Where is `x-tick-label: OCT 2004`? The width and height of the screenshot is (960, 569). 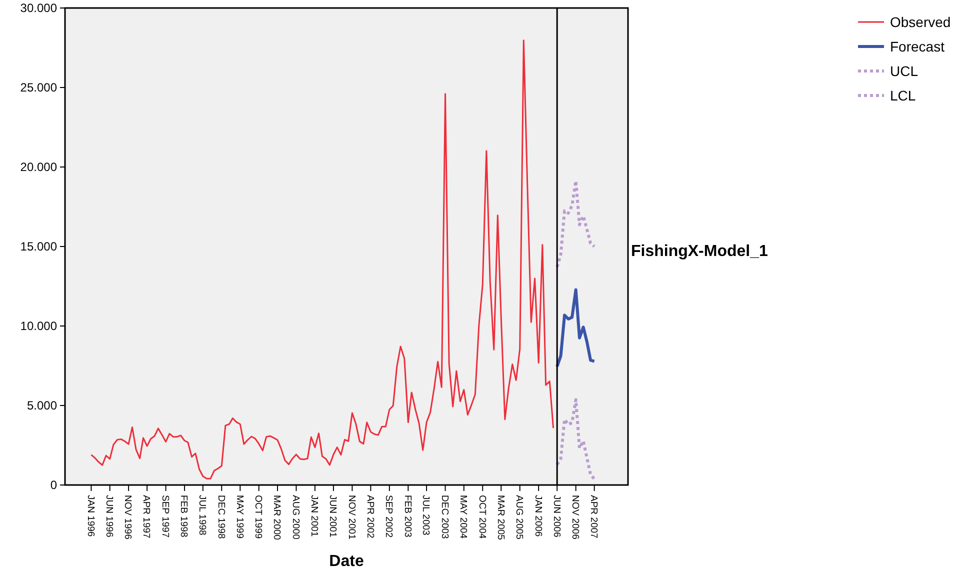
x-tick-label: OCT 2004 is located at coordinates (482, 517).